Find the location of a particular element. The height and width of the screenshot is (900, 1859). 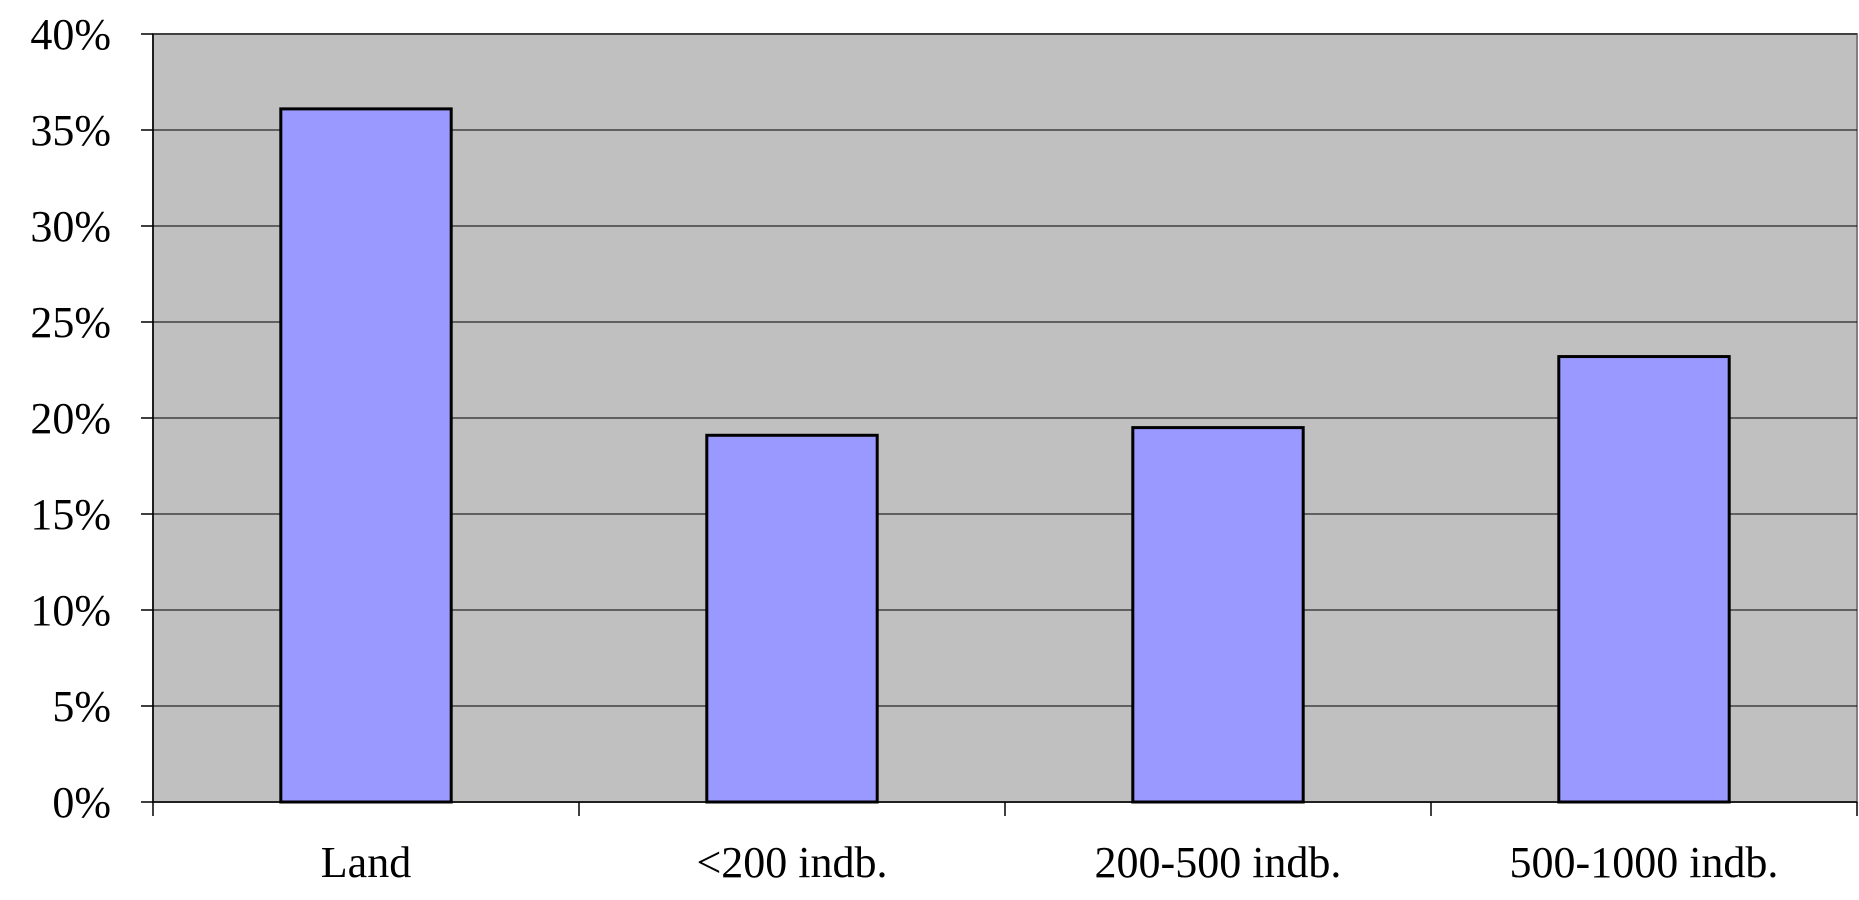

y-tick-label: 15% is located at coordinates (70, 514).